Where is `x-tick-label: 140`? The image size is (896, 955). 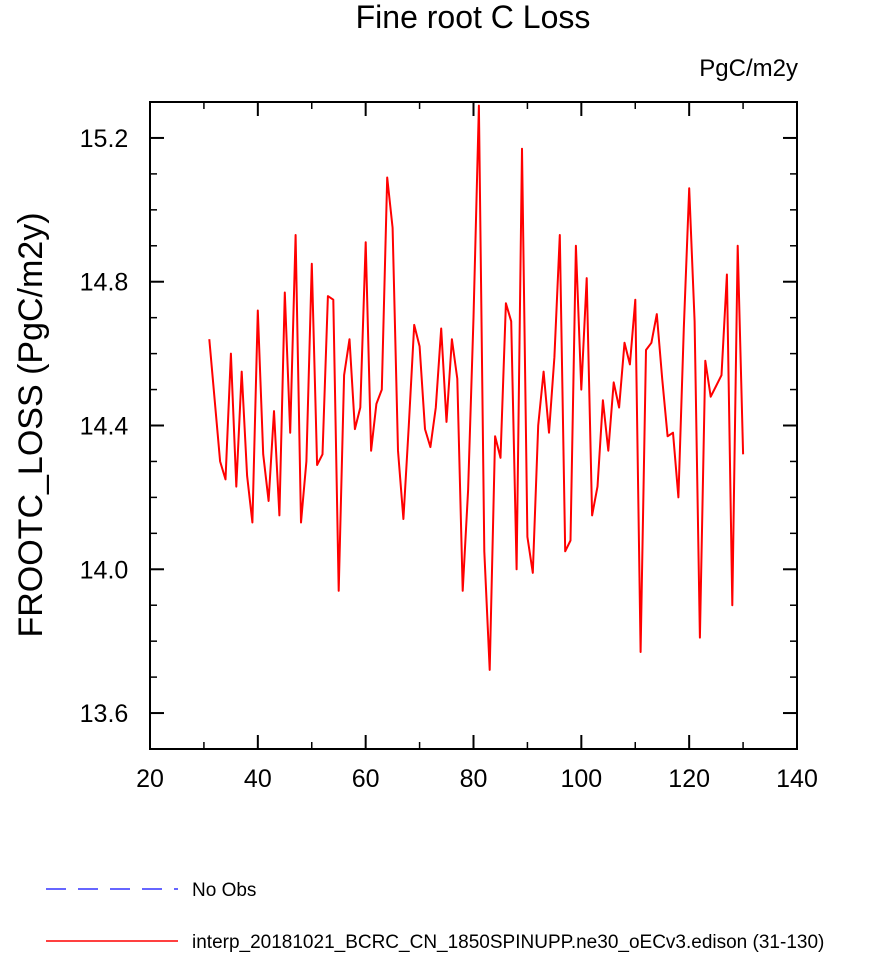 x-tick-label: 140 is located at coordinates (797, 779).